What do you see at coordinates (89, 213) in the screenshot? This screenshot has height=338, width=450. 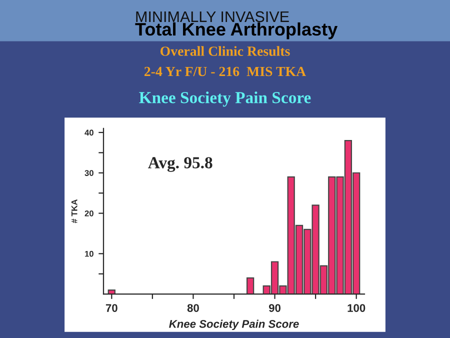 I see `y-tick-label: 20` at bounding box center [89, 213].